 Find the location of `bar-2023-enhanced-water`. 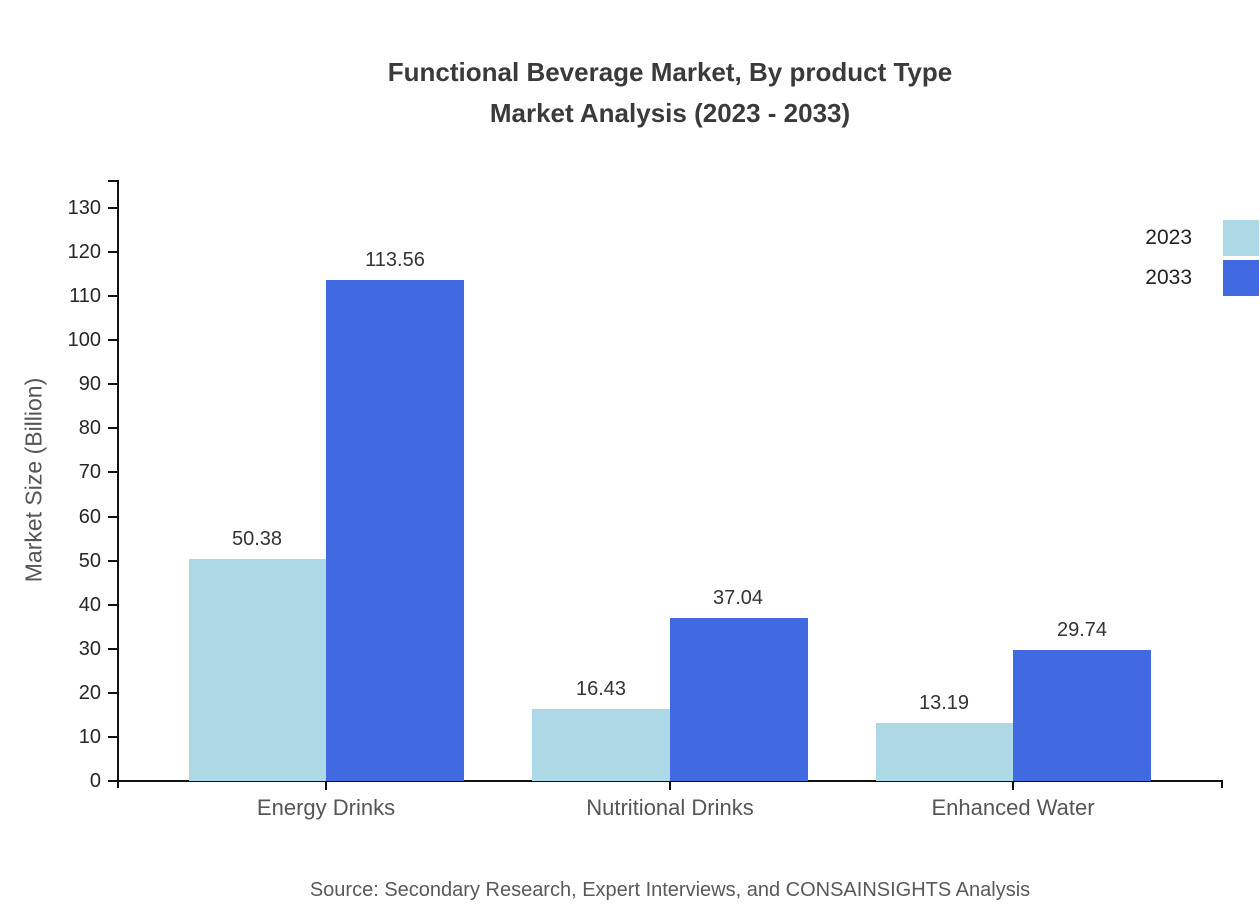

bar-2023-enhanced-water is located at coordinates (945, 752).